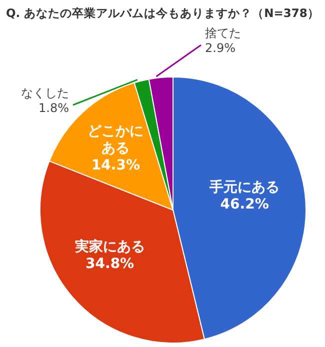 This screenshot has height=347, width=325. I want to click on chart-title: Q. あなたの卒業アルバムは今もありますか？（N=378）, so click(163, 13).